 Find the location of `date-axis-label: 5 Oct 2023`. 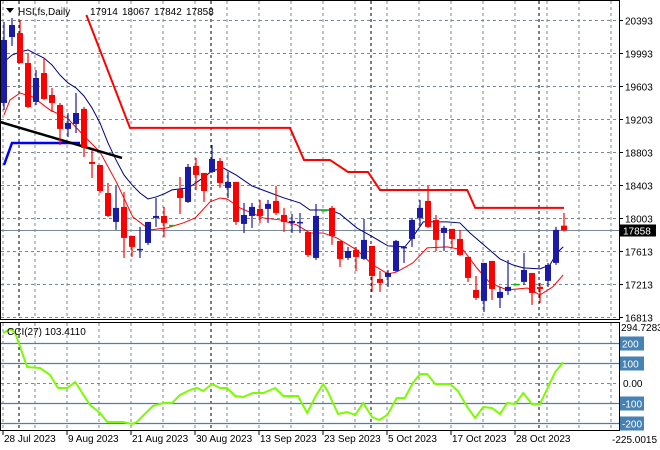

date-axis-label: 5 Oct 2023 is located at coordinates (412, 439).